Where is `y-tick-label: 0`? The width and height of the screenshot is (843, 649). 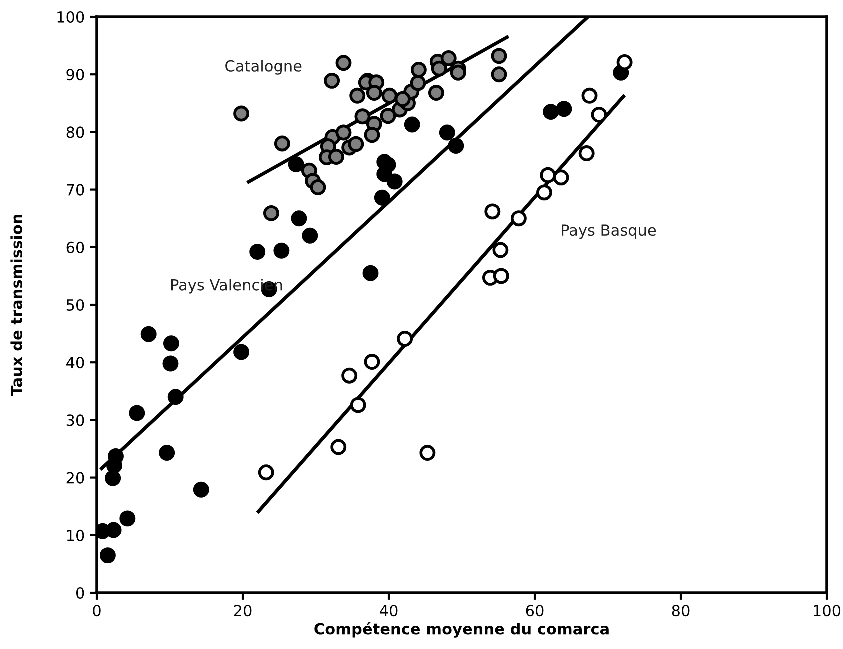 y-tick-label: 0 is located at coordinates (80, 593).